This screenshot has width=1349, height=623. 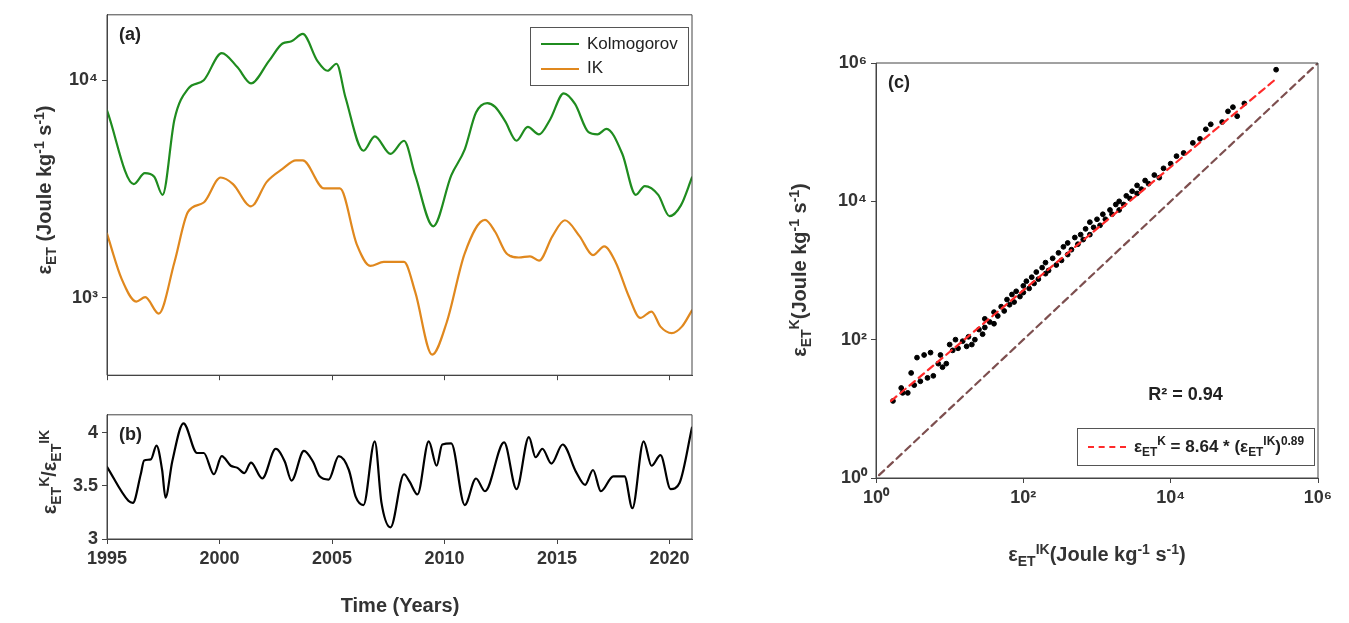 What do you see at coordinates (557, 557) in the screenshot?
I see `x-tick-label: 2015` at bounding box center [557, 557].